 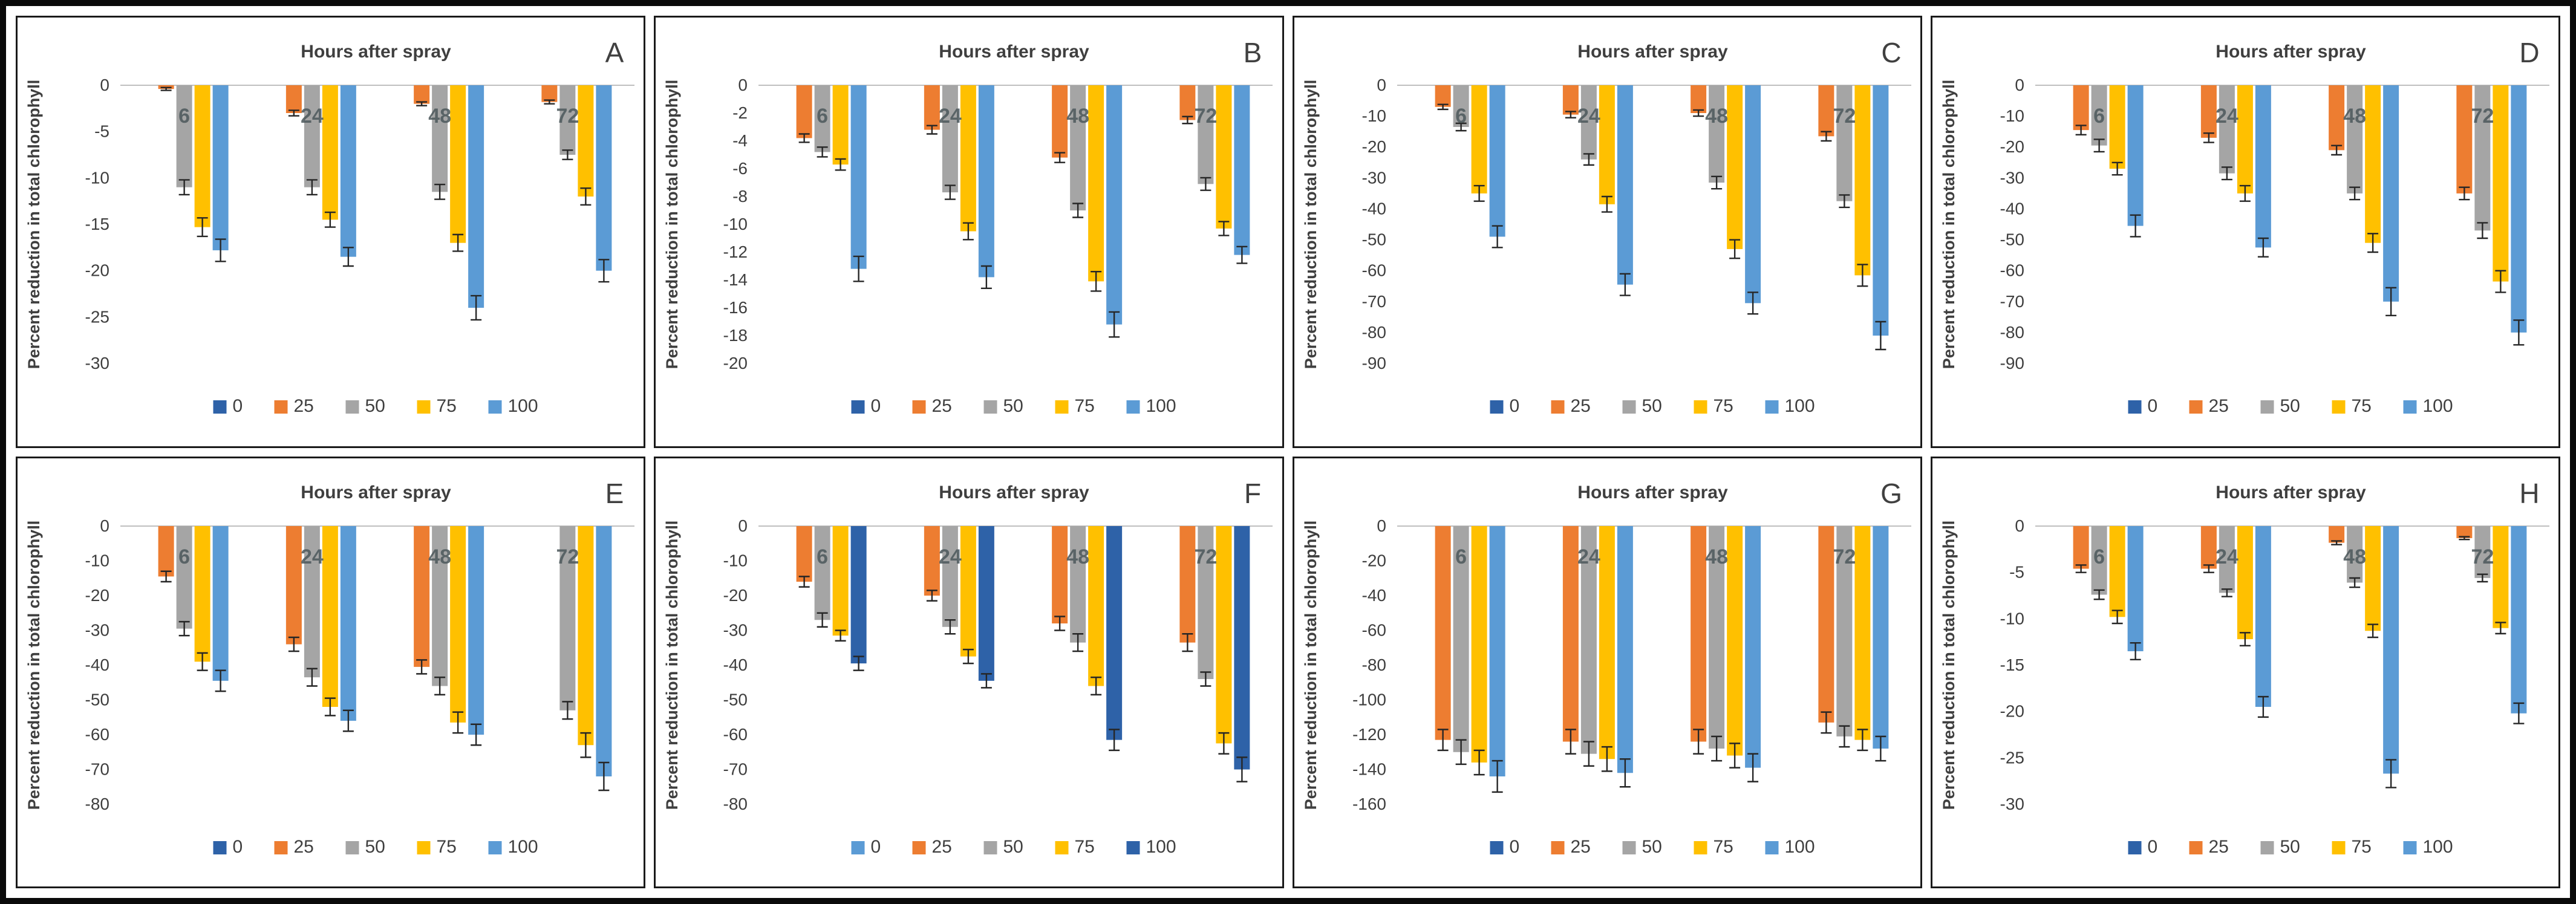 I want to click on bar-s75-c48, so click(x=1735, y=167).